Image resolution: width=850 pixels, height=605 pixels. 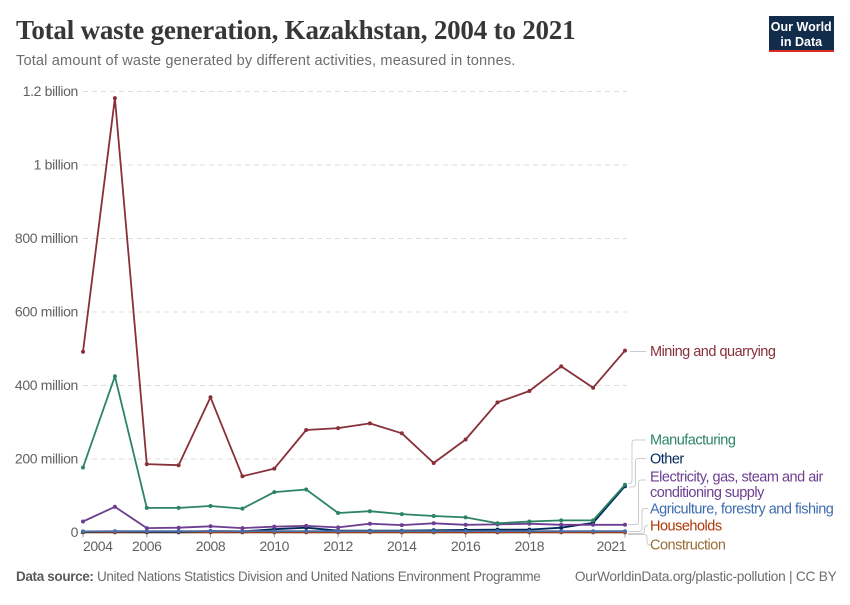 I want to click on svg-text: Manufacturing, so click(x=693, y=441).